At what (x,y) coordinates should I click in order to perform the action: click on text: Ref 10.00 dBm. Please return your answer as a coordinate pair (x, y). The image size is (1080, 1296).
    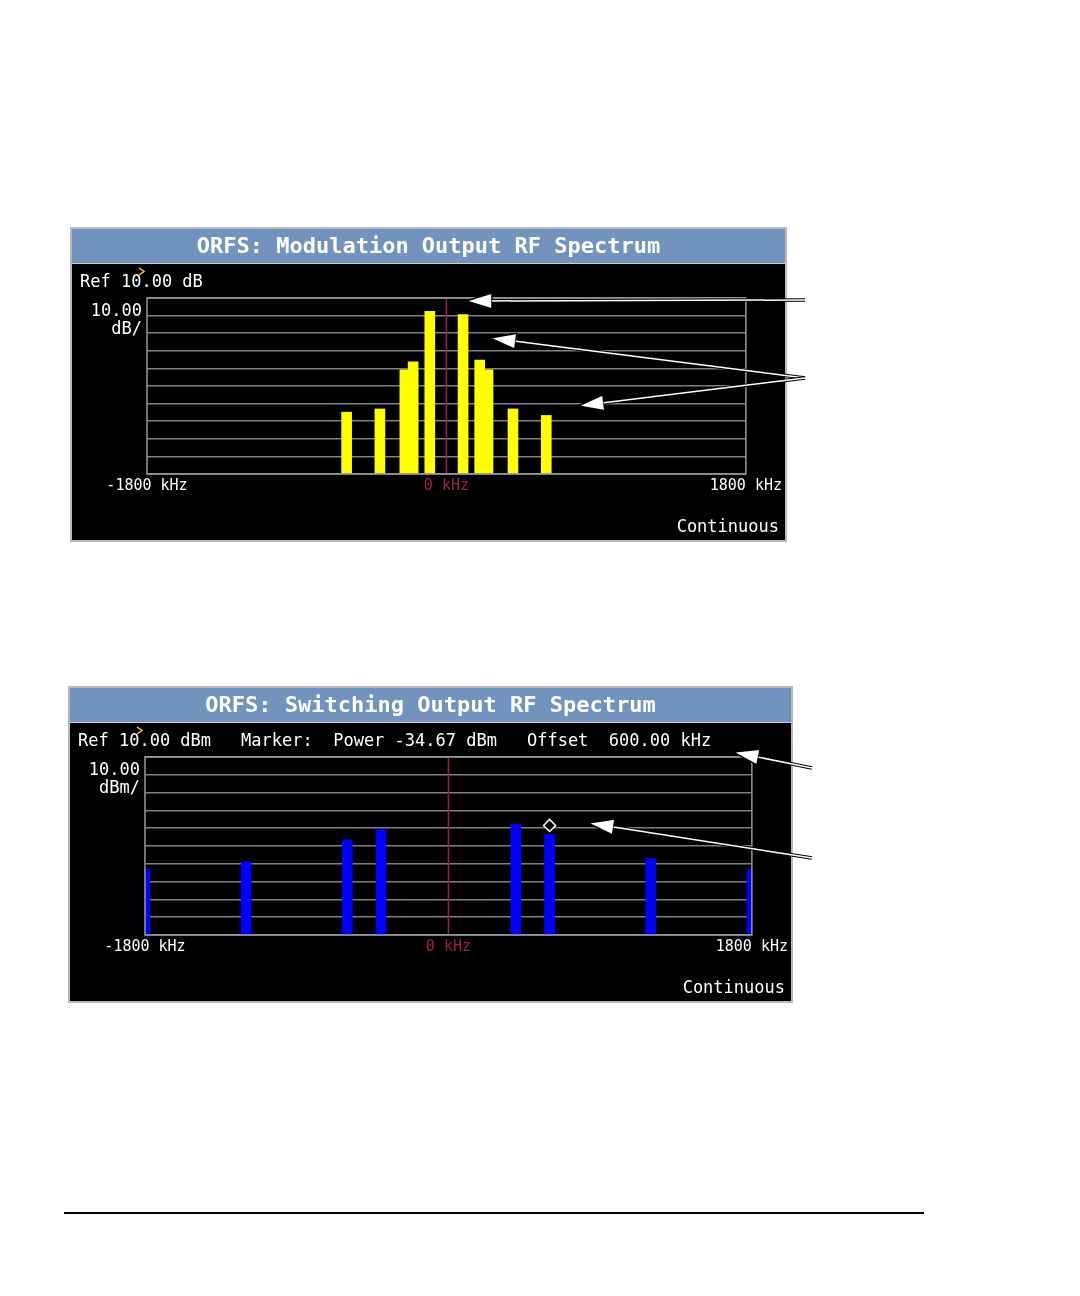
    Looking at the image, I should click on (145, 740).